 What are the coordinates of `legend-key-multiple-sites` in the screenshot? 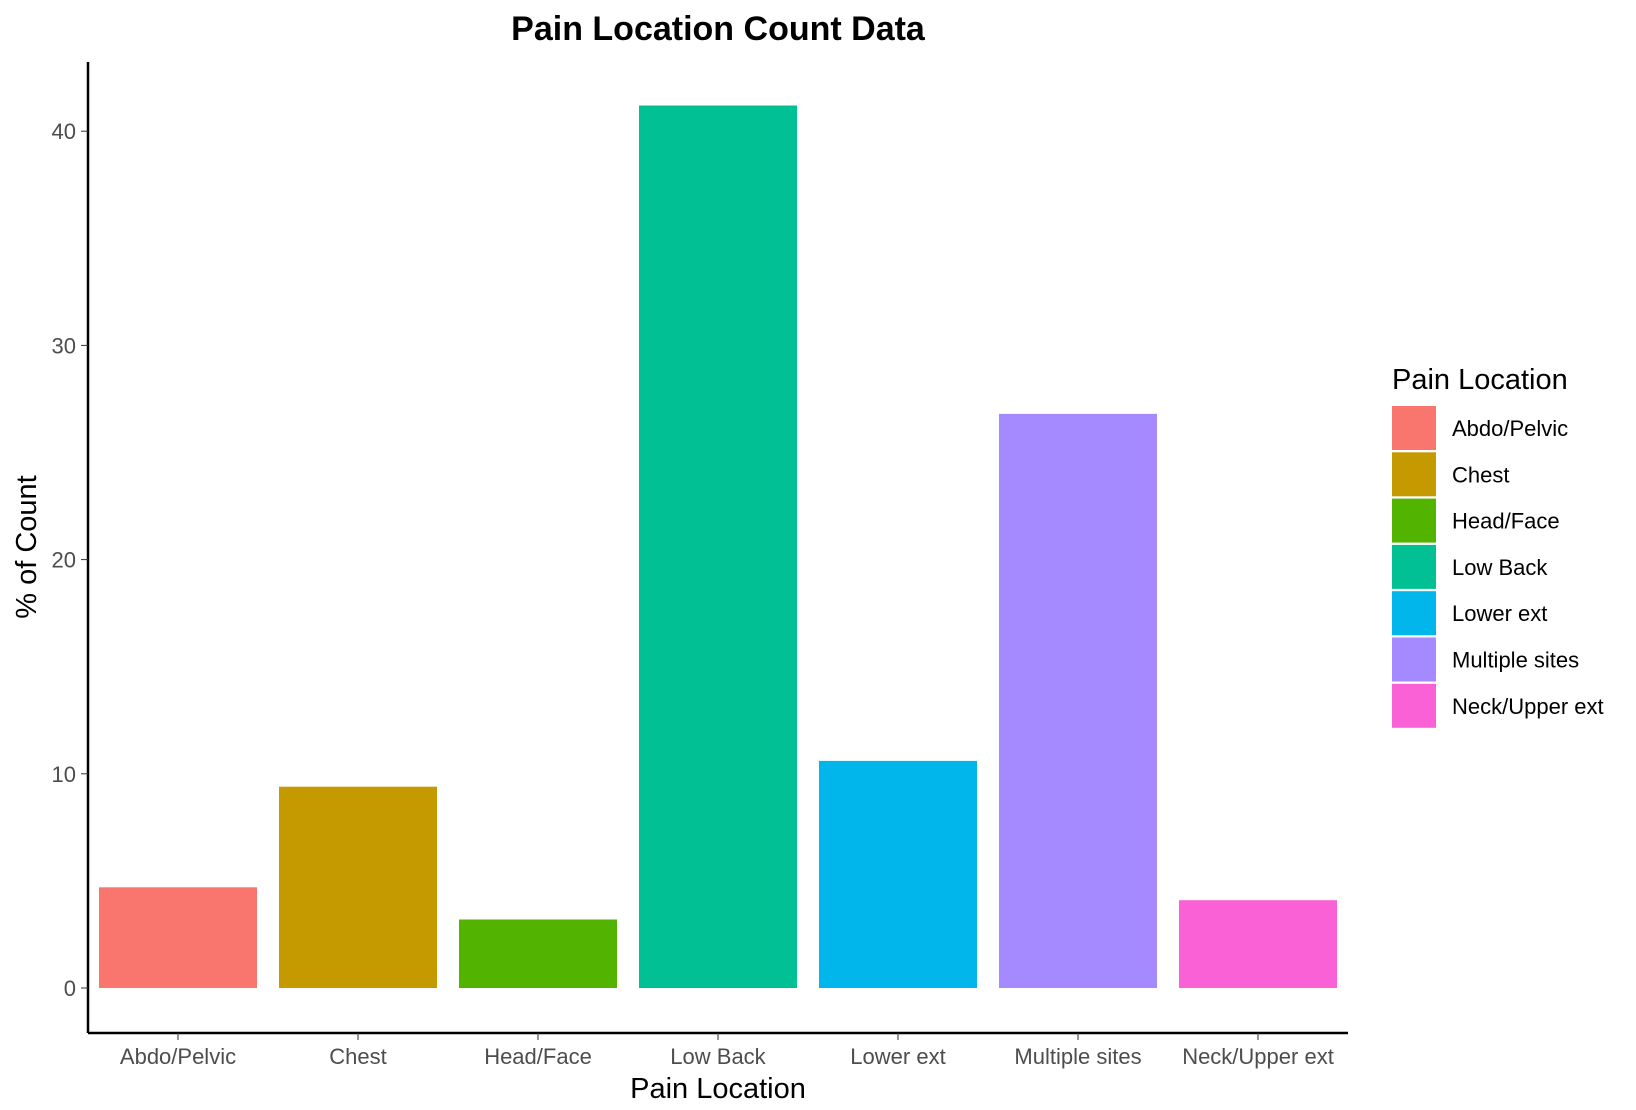 It's located at (1414, 659).